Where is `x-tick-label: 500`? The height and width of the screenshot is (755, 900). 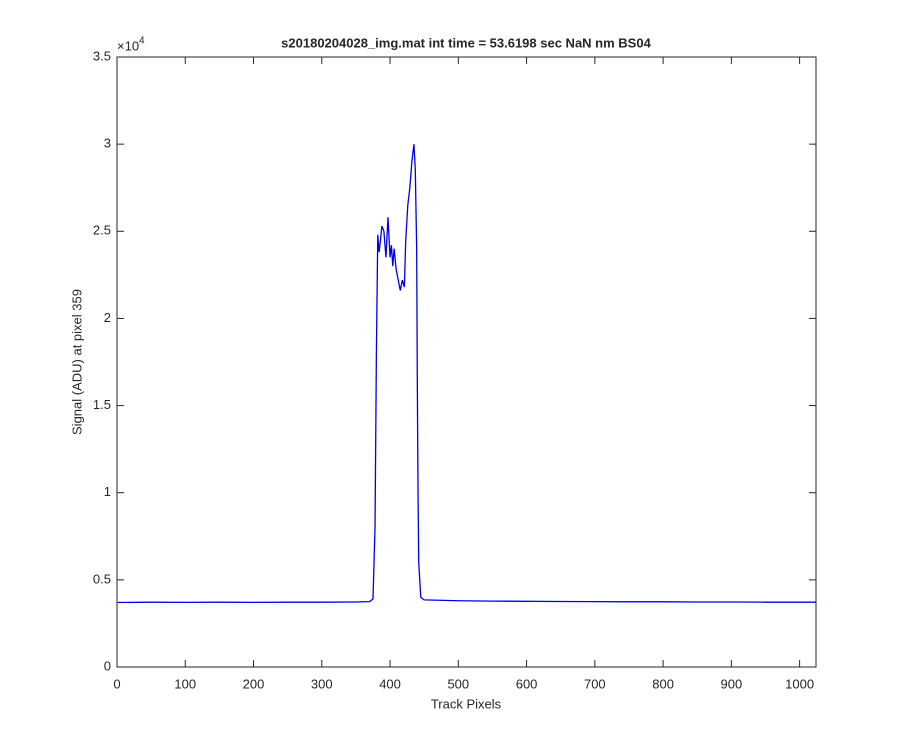
x-tick-label: 500 is located at coordinates (458, 683).